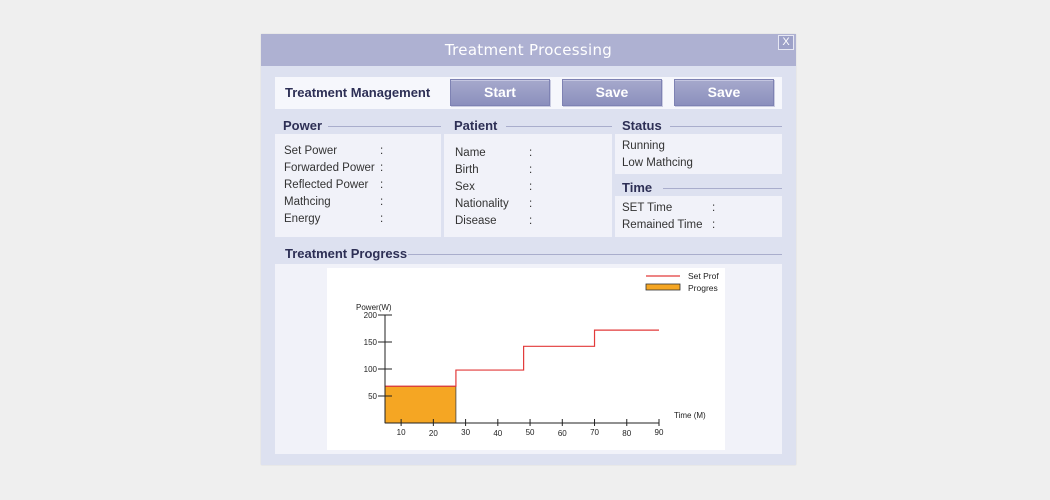 The height and width of the screenshot is (500, 1050). Describe the element at coordinates (482, 204) in the screenshot. I see `patient-label-nationality: Nationality` at that location.